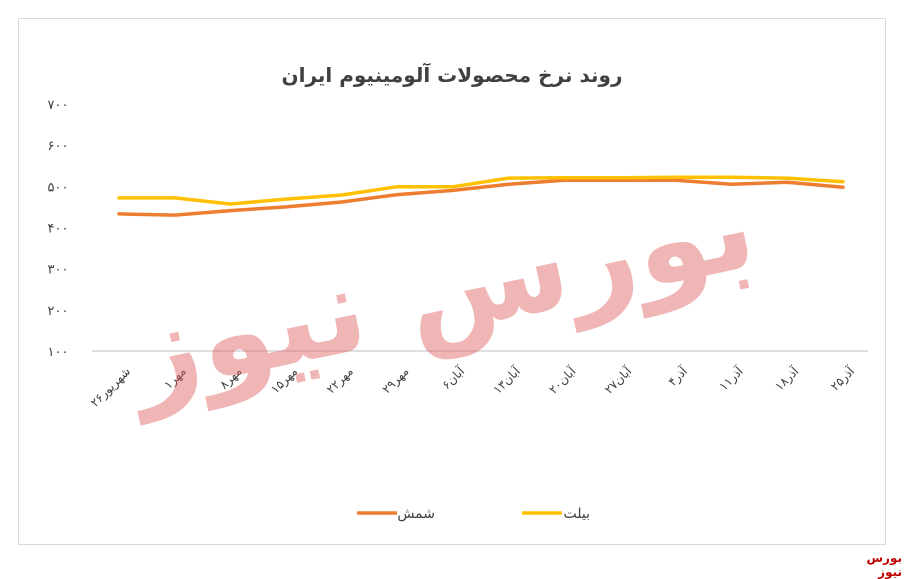  I want to click on x-tick-label: ۲۷آبان, so click(618, 380).